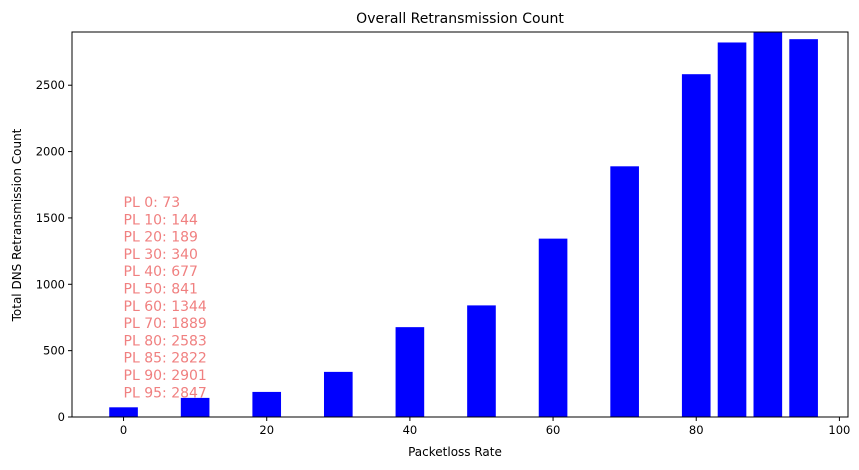  What do you see at coordinates (161, 272) in the screenshot?
I see `annotation-label: PL 40: 677` at bounding box center [161, 272].